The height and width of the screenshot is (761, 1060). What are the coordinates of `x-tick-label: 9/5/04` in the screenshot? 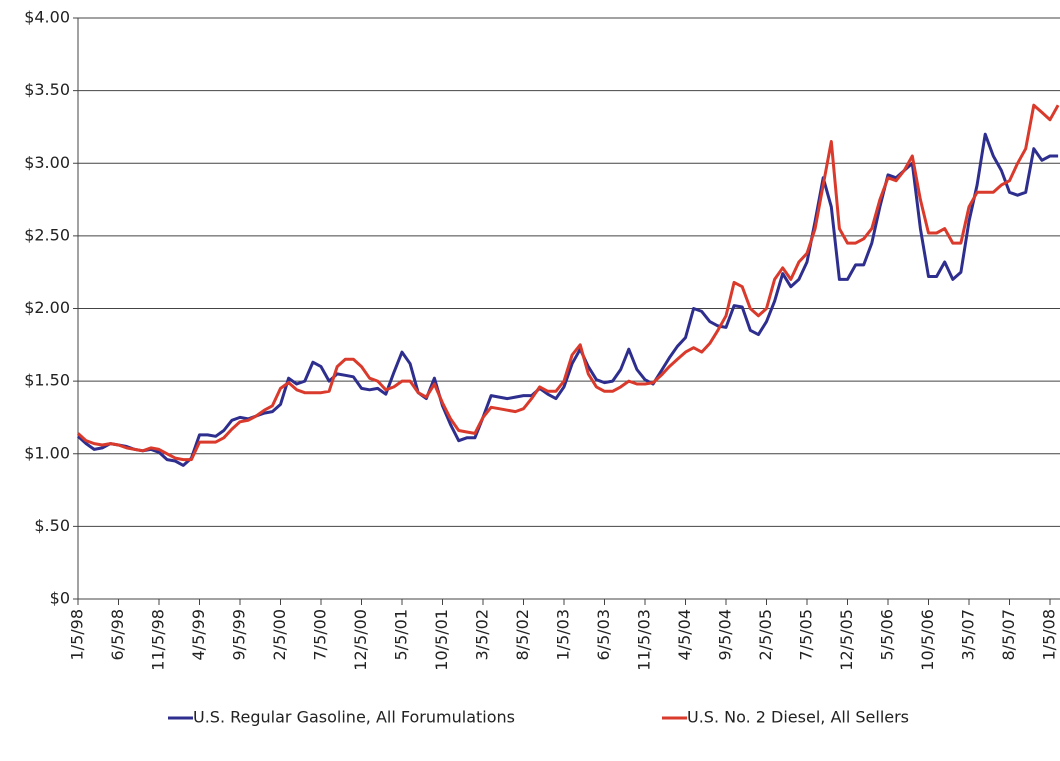 It's located at (725, 635).